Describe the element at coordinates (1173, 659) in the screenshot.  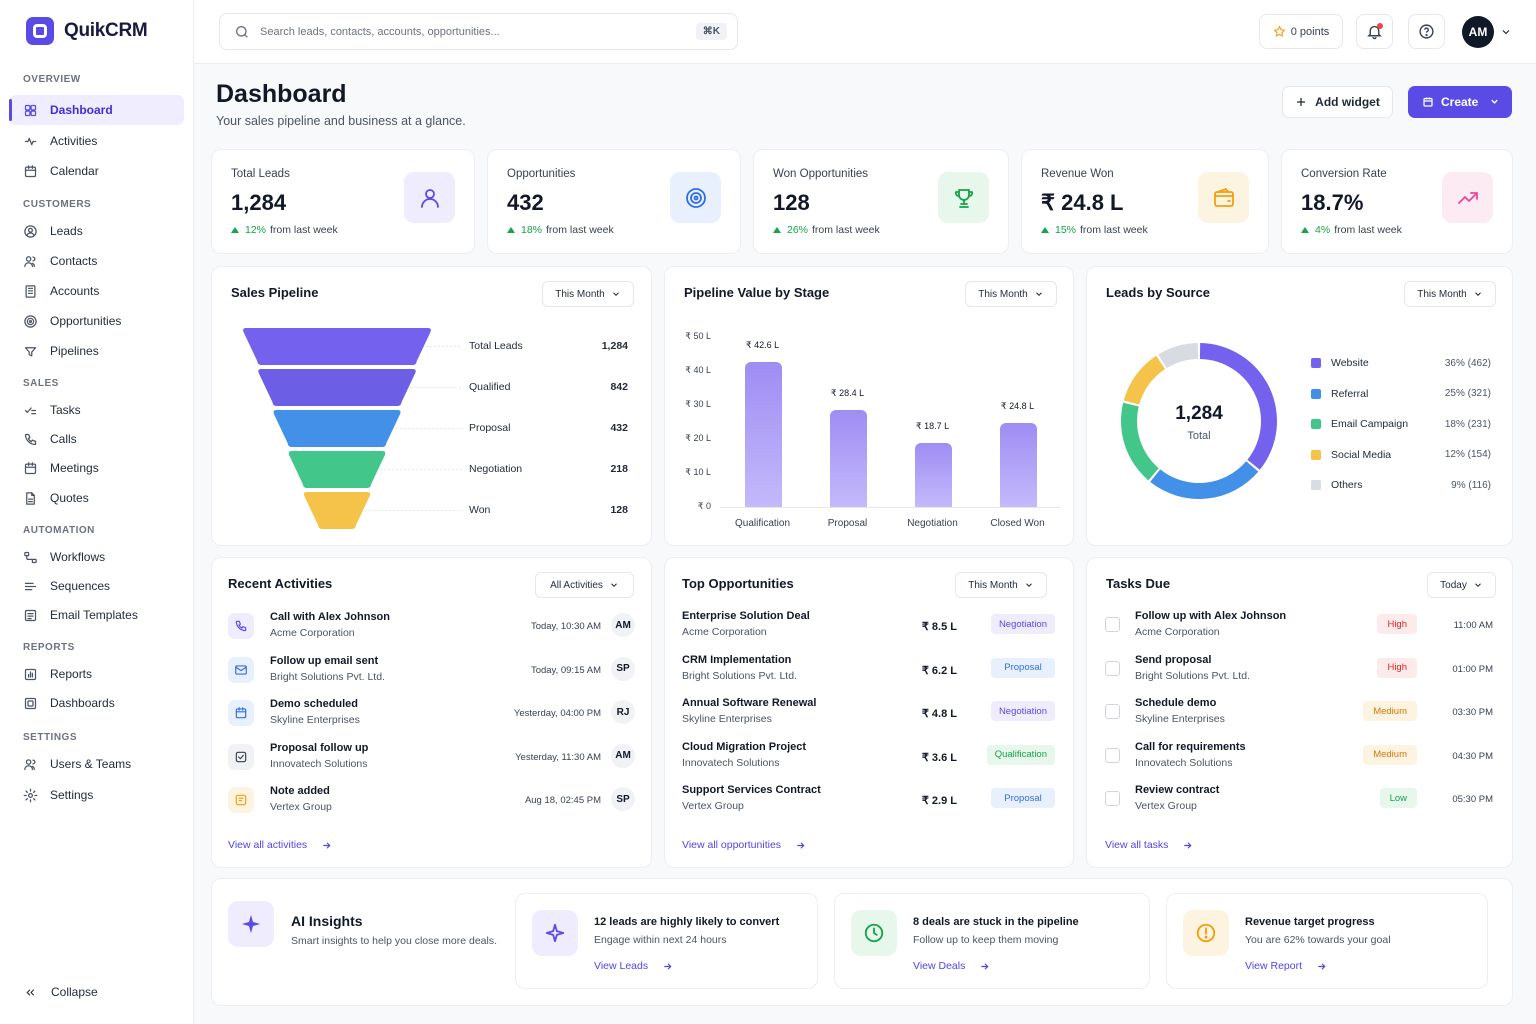
I see `task-title: Send proposal` at that location.